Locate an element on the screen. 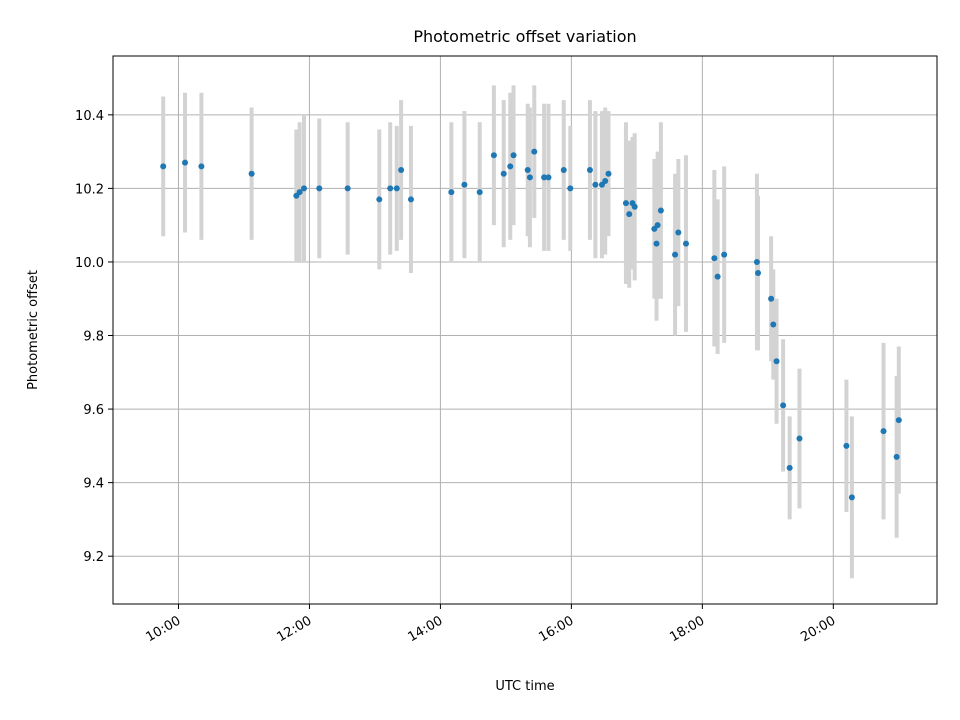  y-tick-label: 9.6 is located at coordinates (93, 410).